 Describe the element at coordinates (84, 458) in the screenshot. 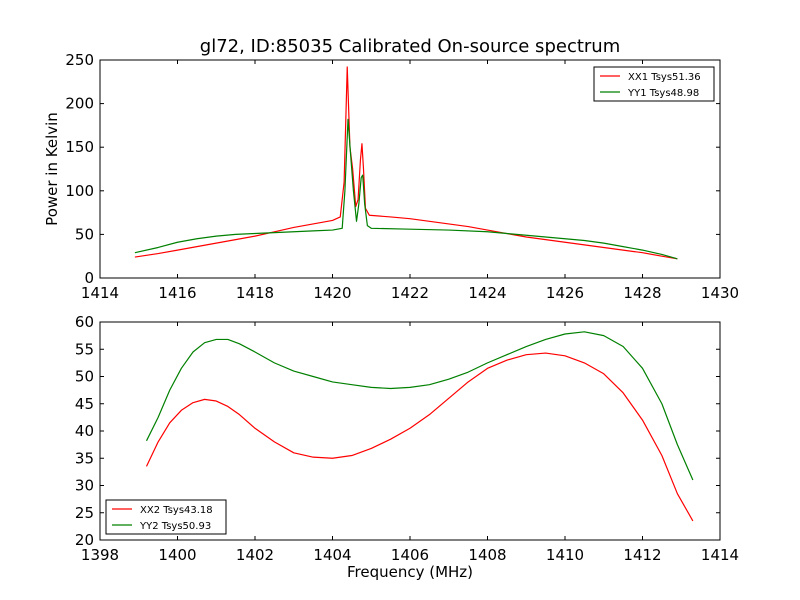

I see `y-tick-label: 35` at that location.